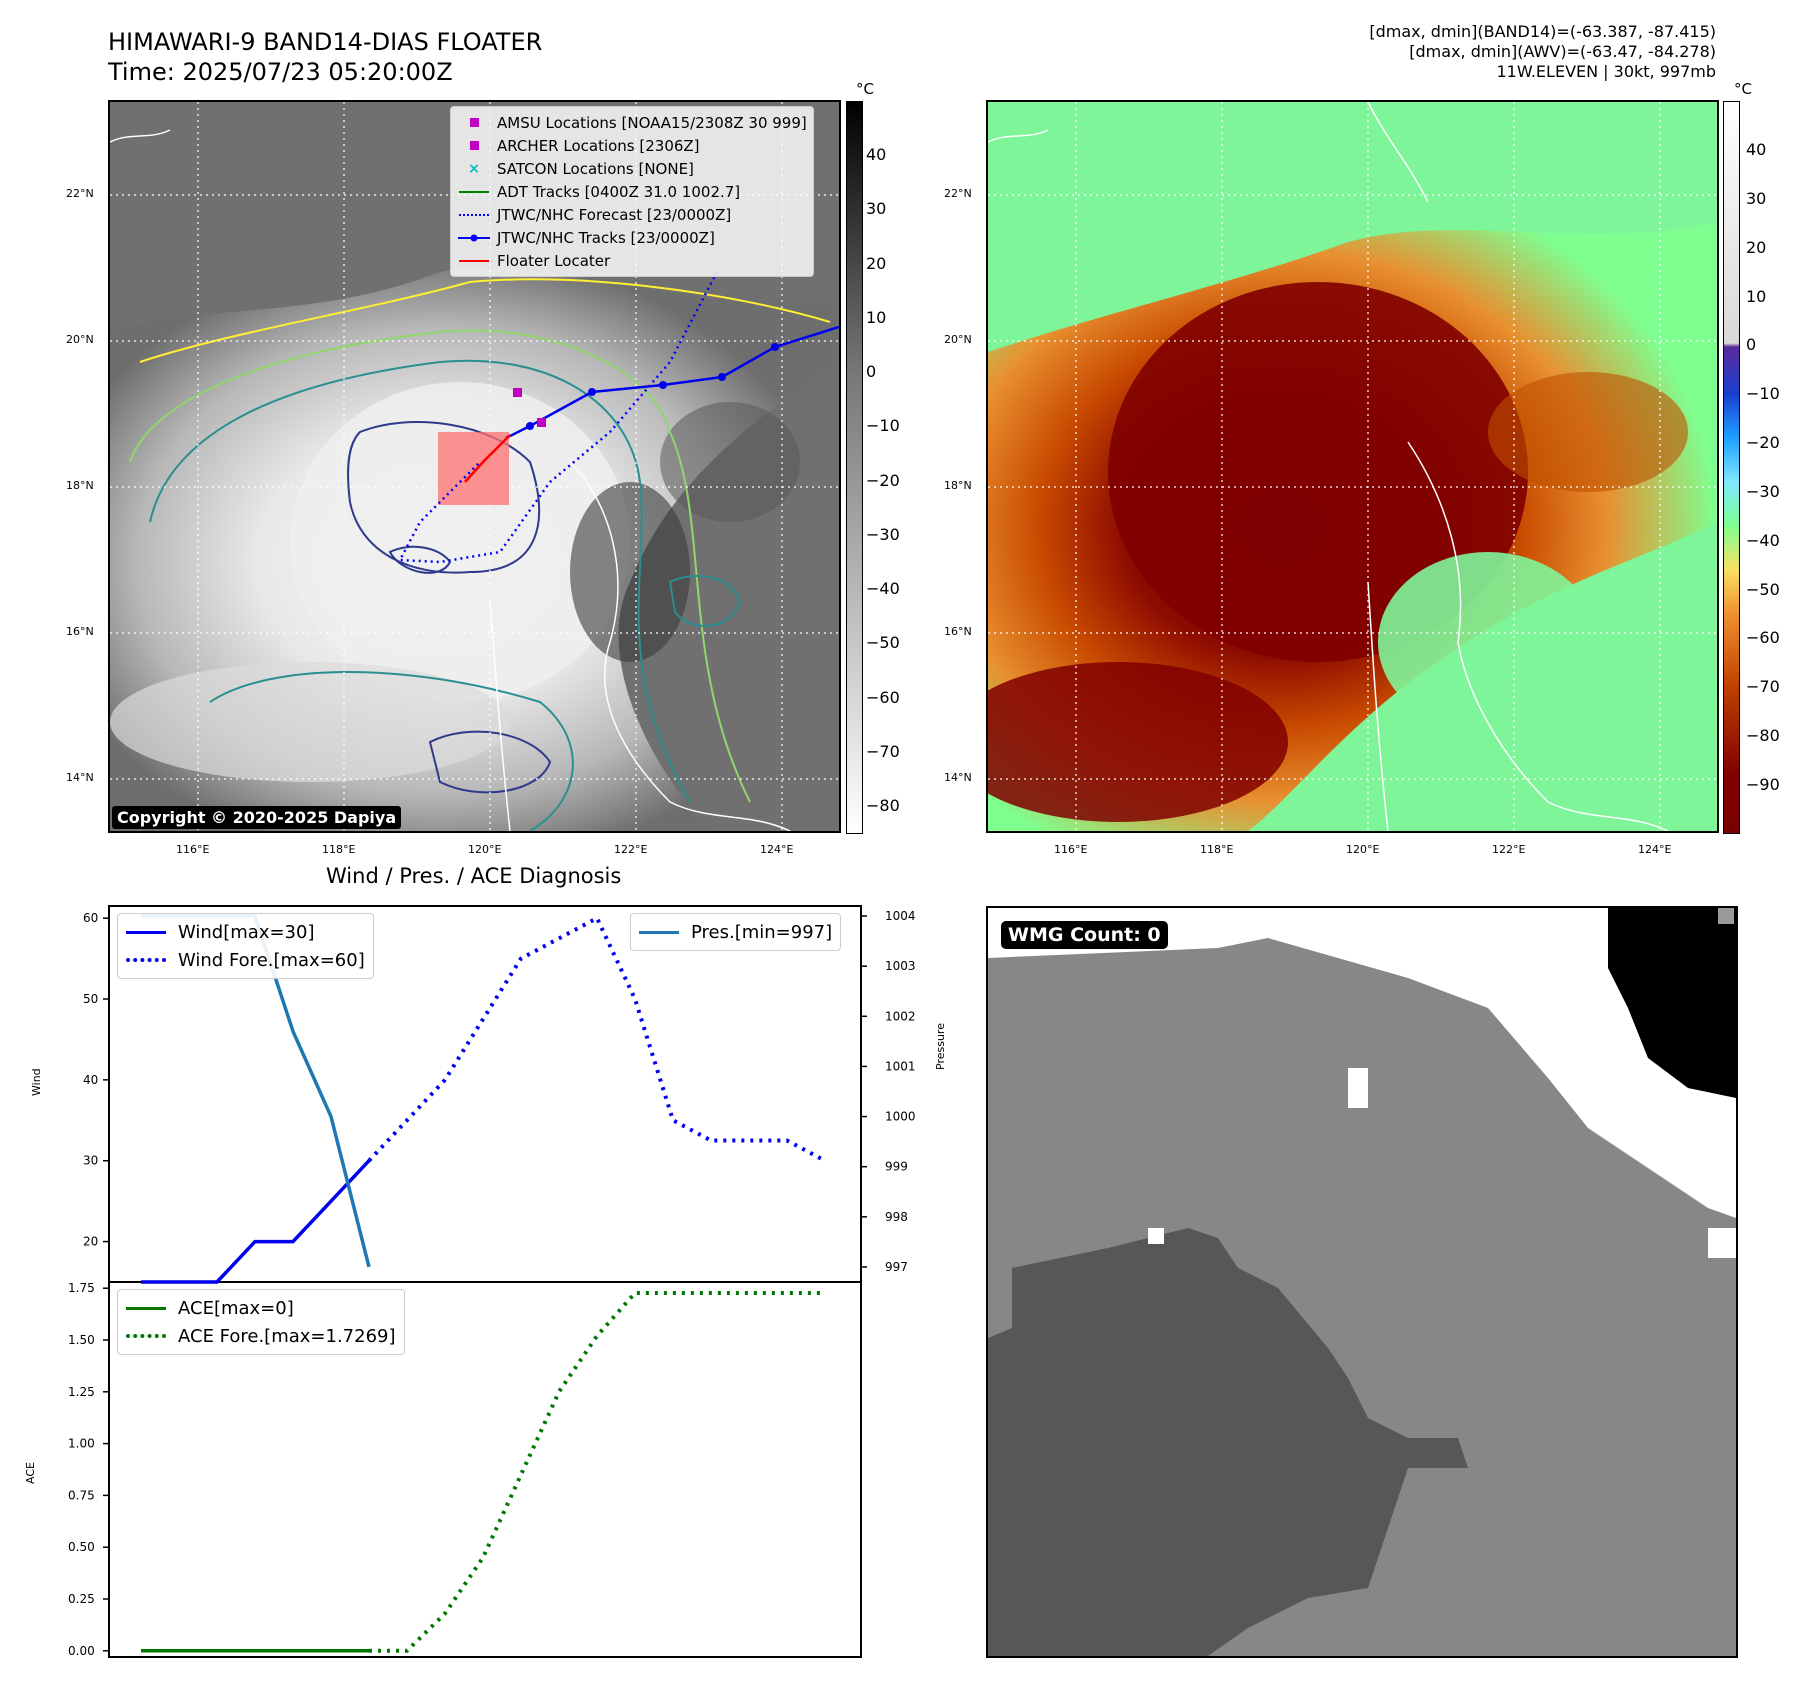 Image resolution: width=1801 pixels, height=1690 pixels. I want to click on colorbar-tick-label: −90, so click(1763, 784).